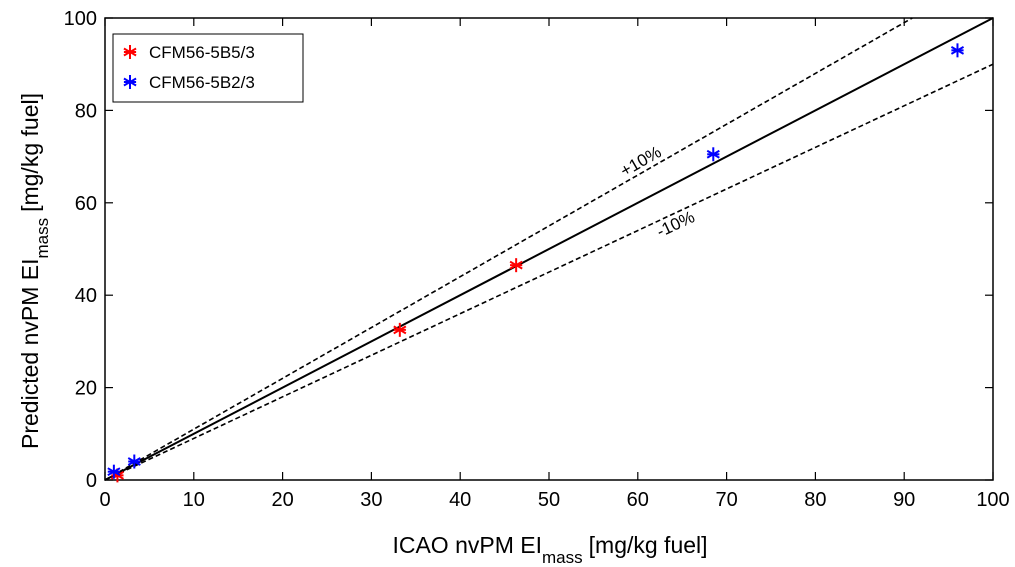 Image resolution: width=1015 pixels, height=567 pixels. Describe the element at coordinates (202, 52) in the screenshot. I see `legend-label: CFM56-5B5/3` at that location.